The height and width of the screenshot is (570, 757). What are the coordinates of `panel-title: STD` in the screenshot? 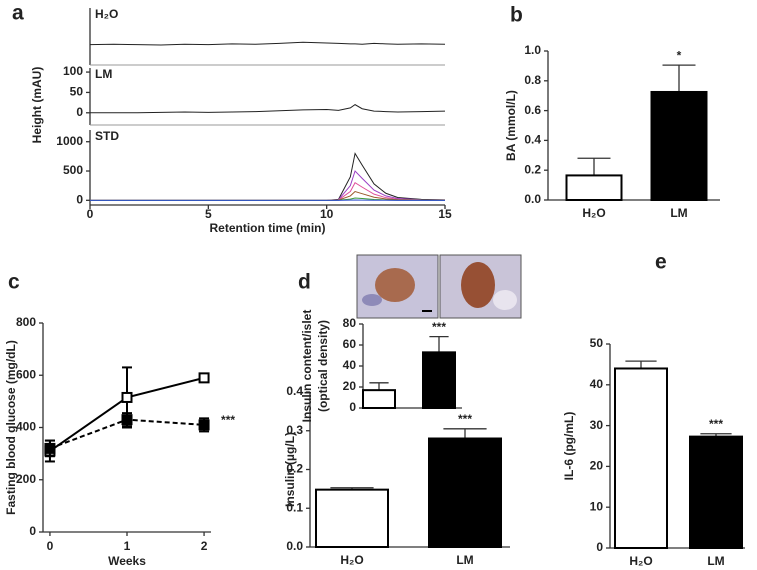 It's located at (107, 136).